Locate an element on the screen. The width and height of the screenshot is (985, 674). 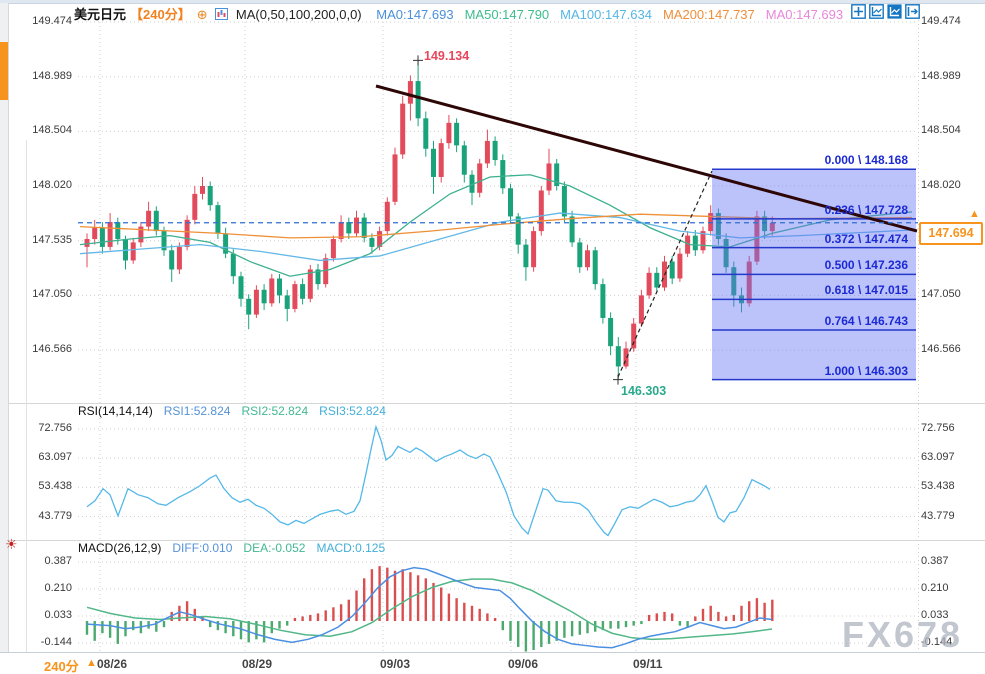
axis-chart-icon is located at coordinates (876, 11).